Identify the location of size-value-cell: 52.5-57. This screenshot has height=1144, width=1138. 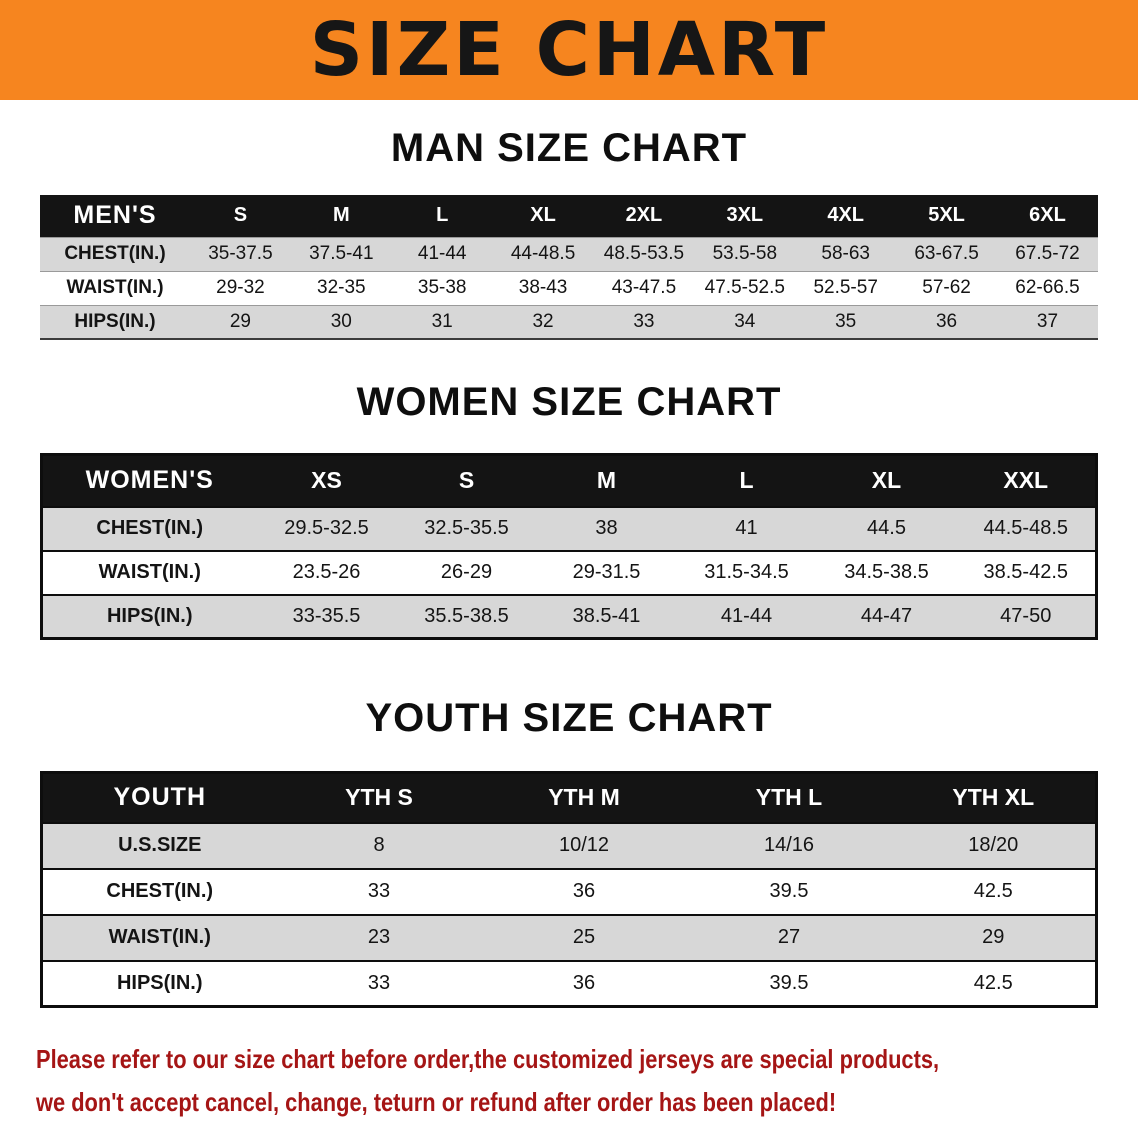
(845, 287).